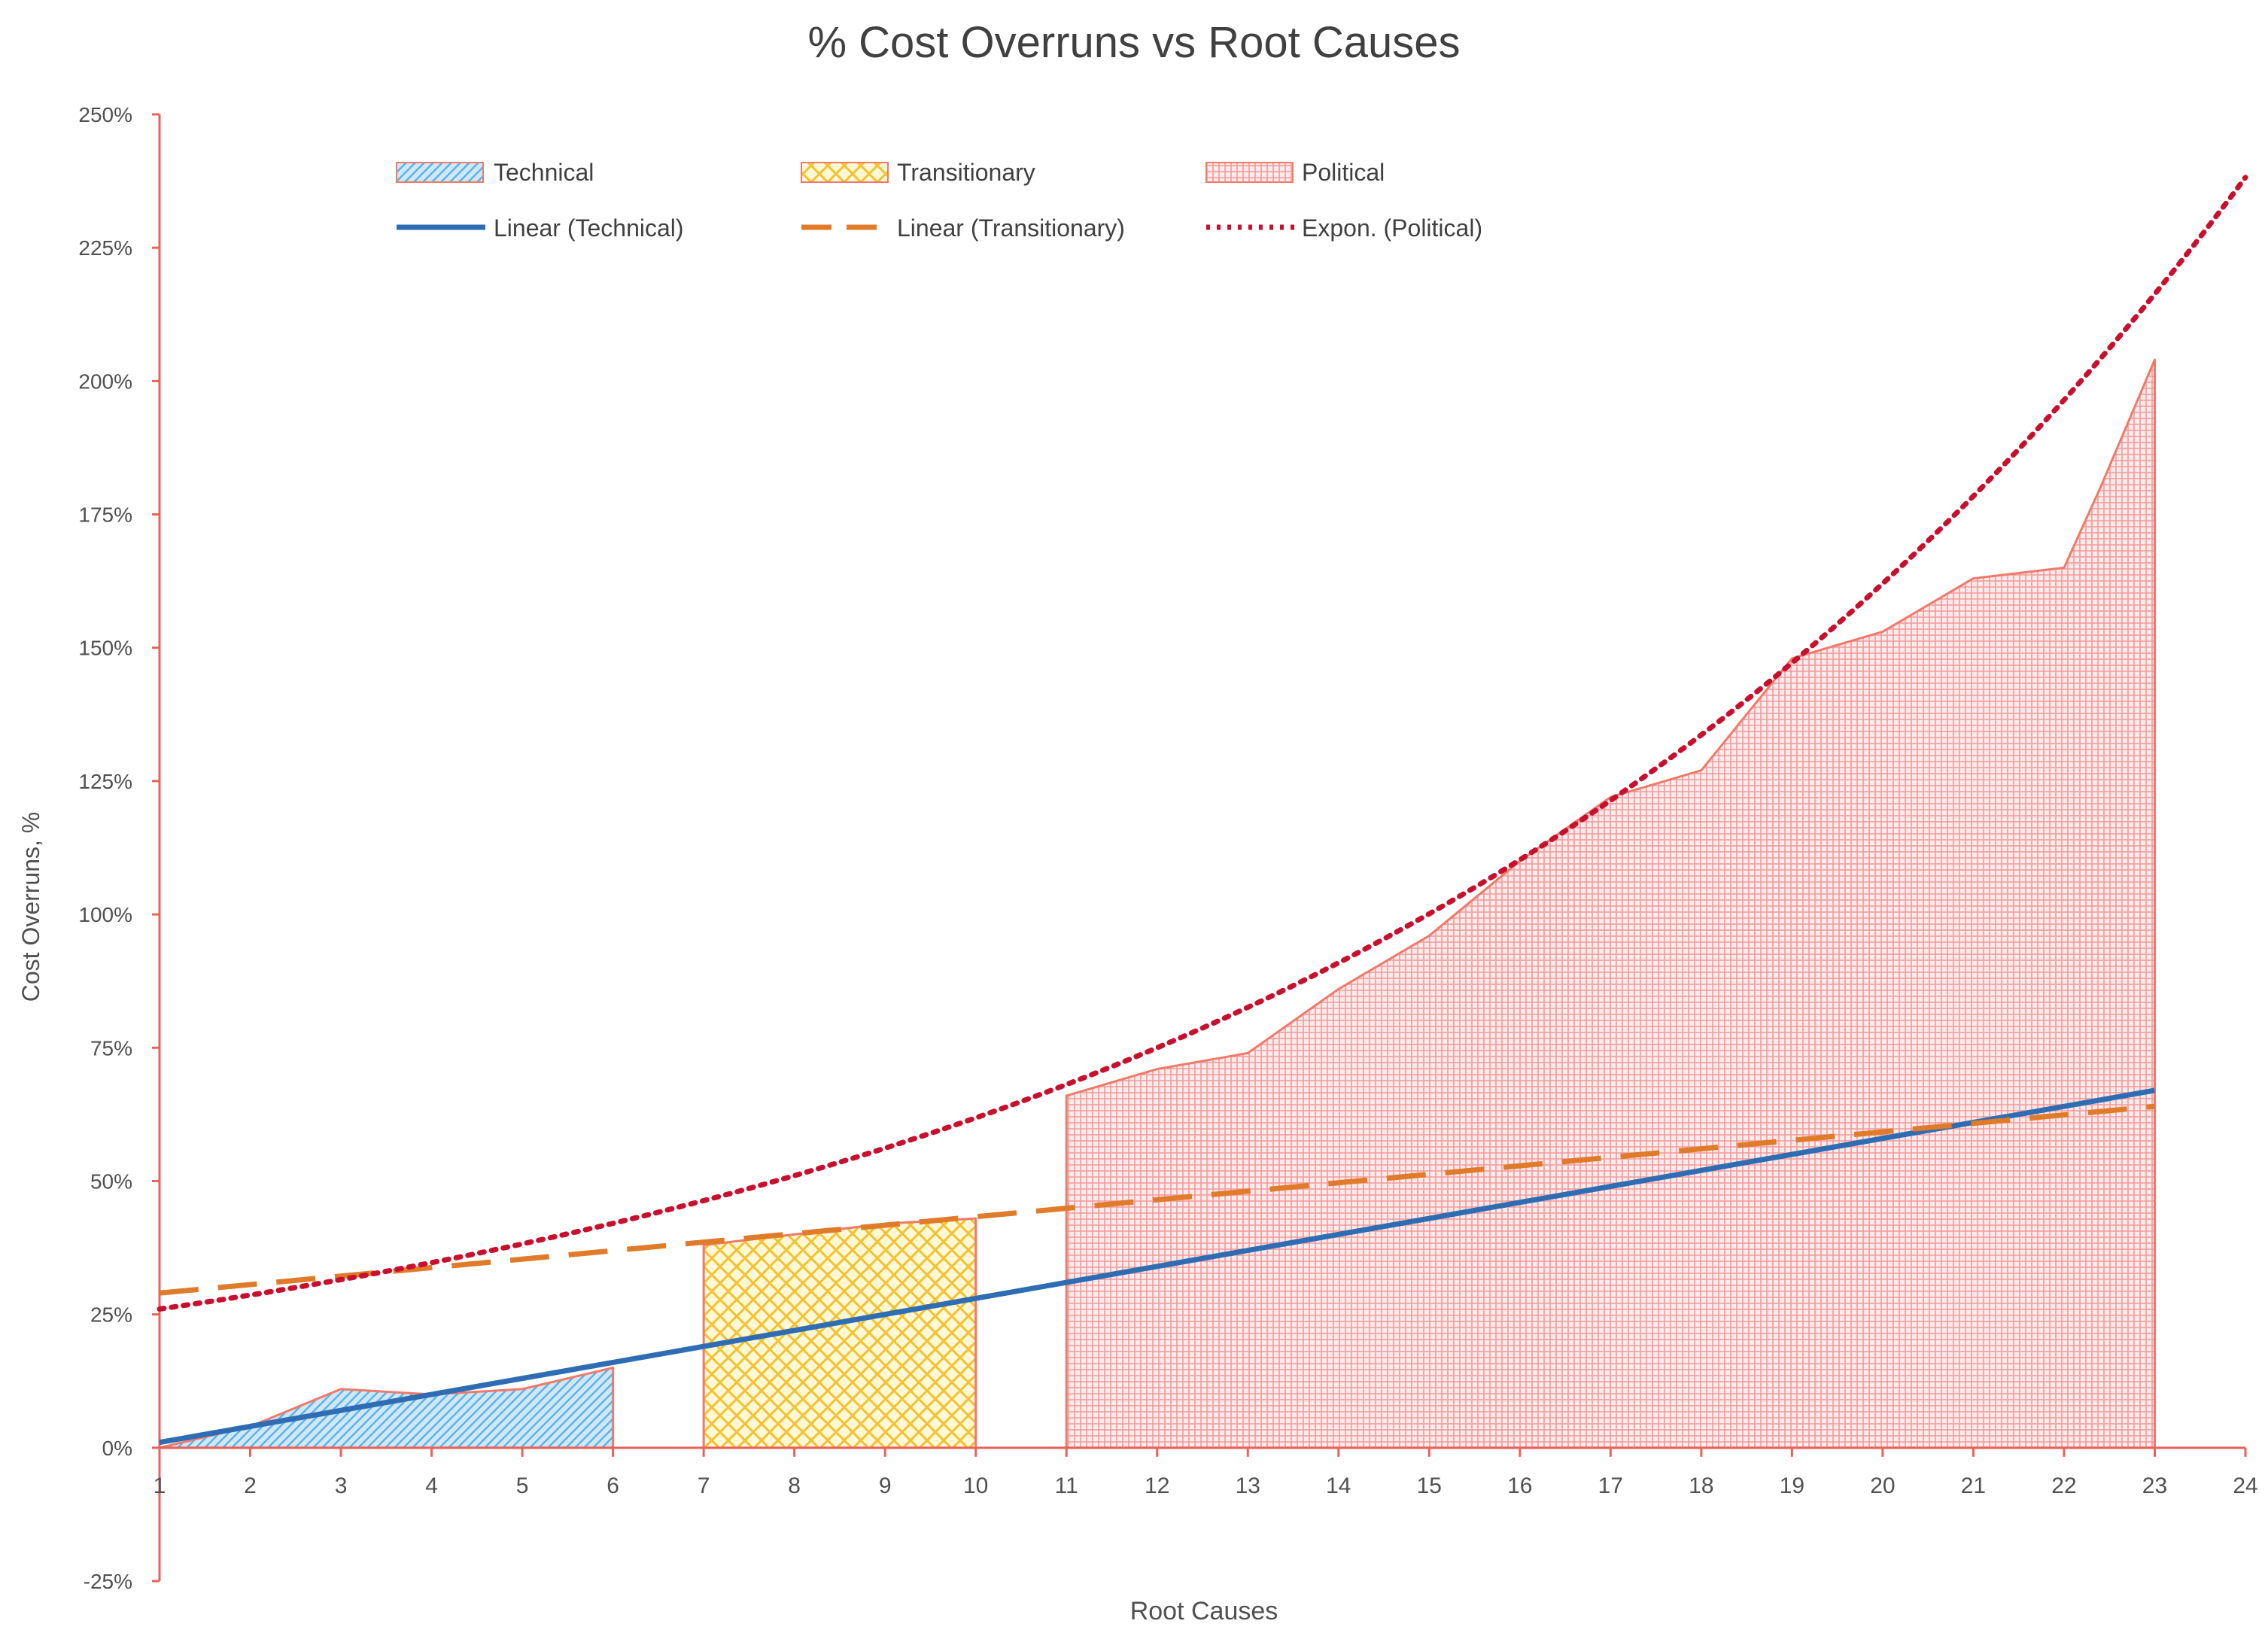 This screenshot has width=2268, height=1633. Describe the element at coordinates (1701, 1485) in the screenshot. I see `x-tick-label: 18` at that location.